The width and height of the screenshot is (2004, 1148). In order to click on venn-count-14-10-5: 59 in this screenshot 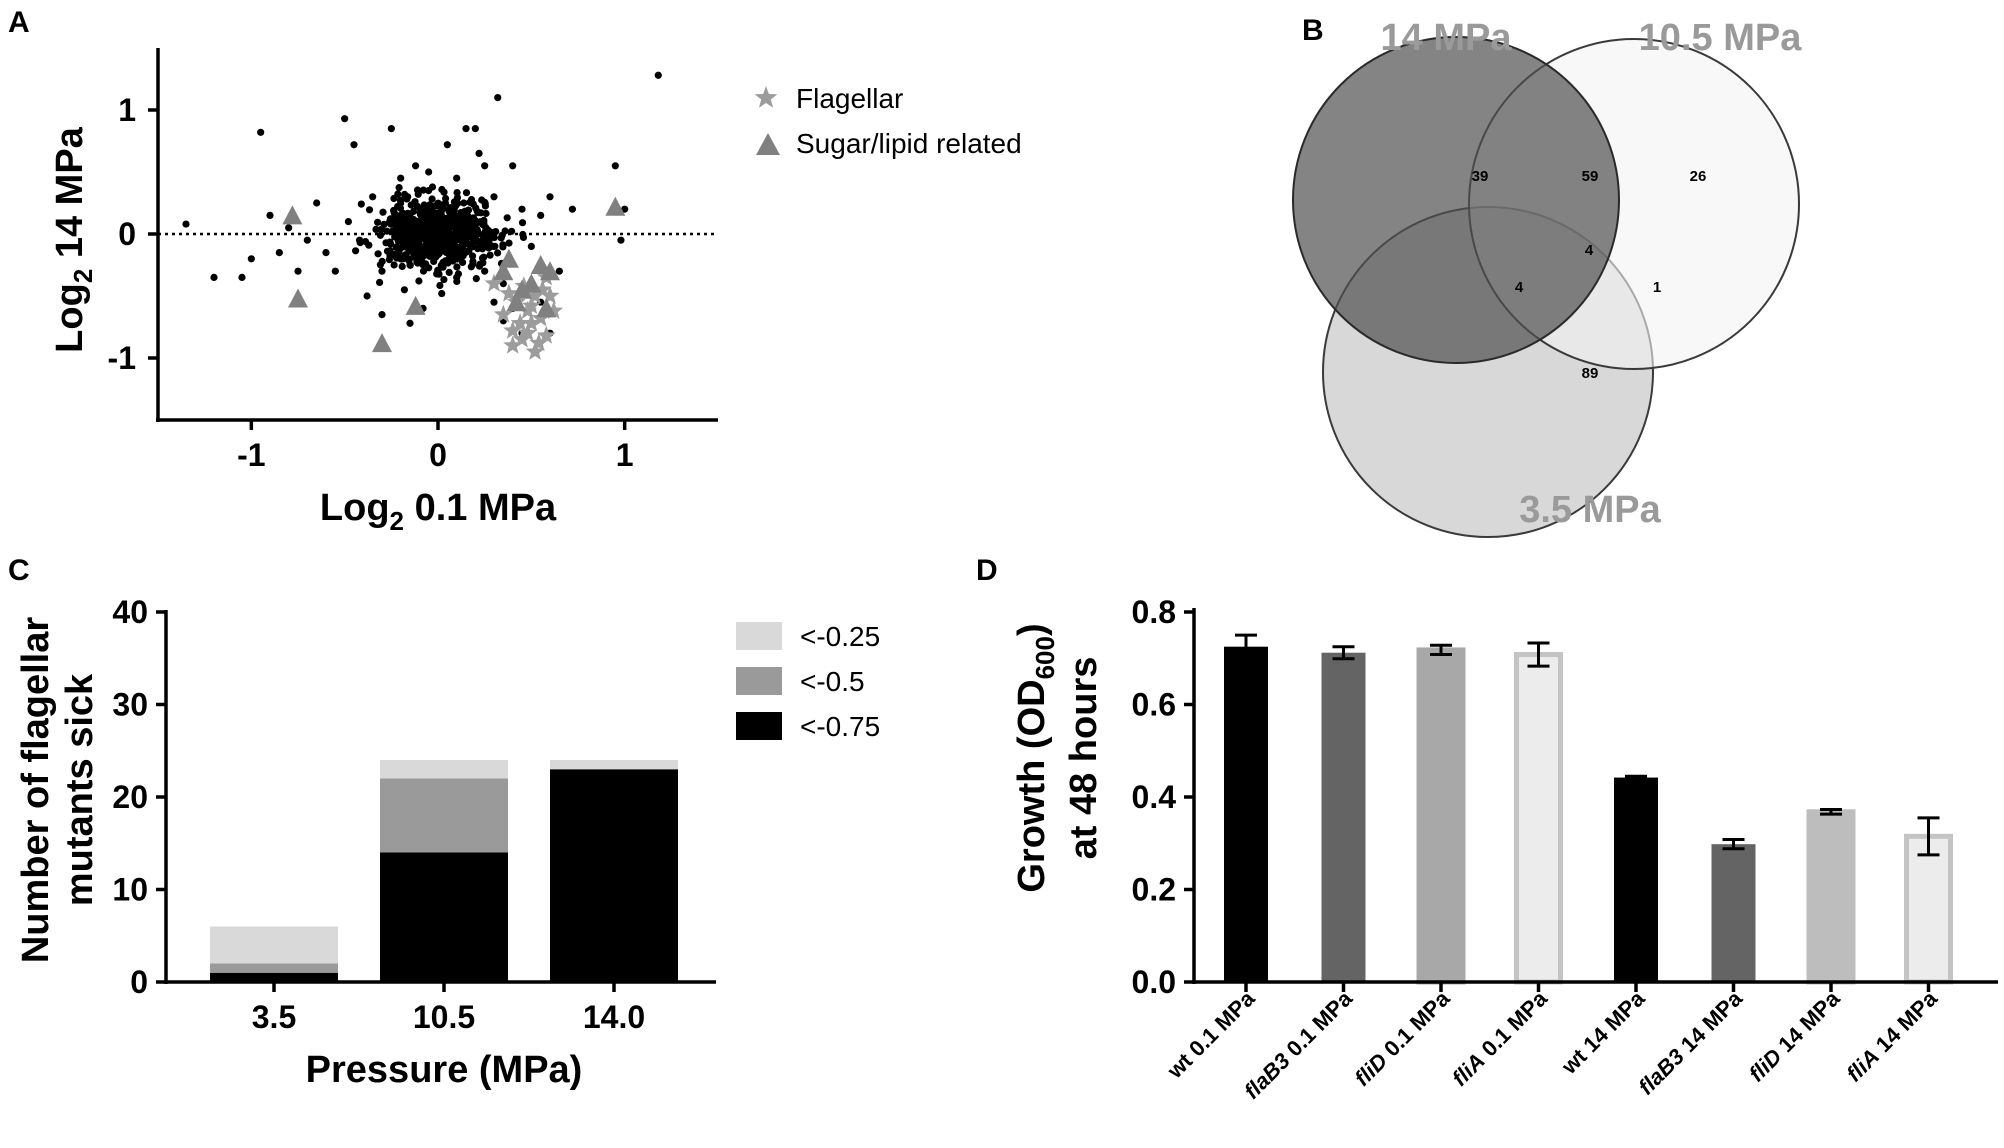, I will do `click(1590, 176)`.